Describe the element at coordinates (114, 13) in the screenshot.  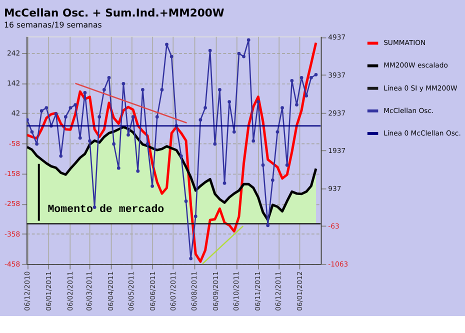
I see `chart-title: McCellan Osc. + Sum.Ind.+MM200W` at that location.